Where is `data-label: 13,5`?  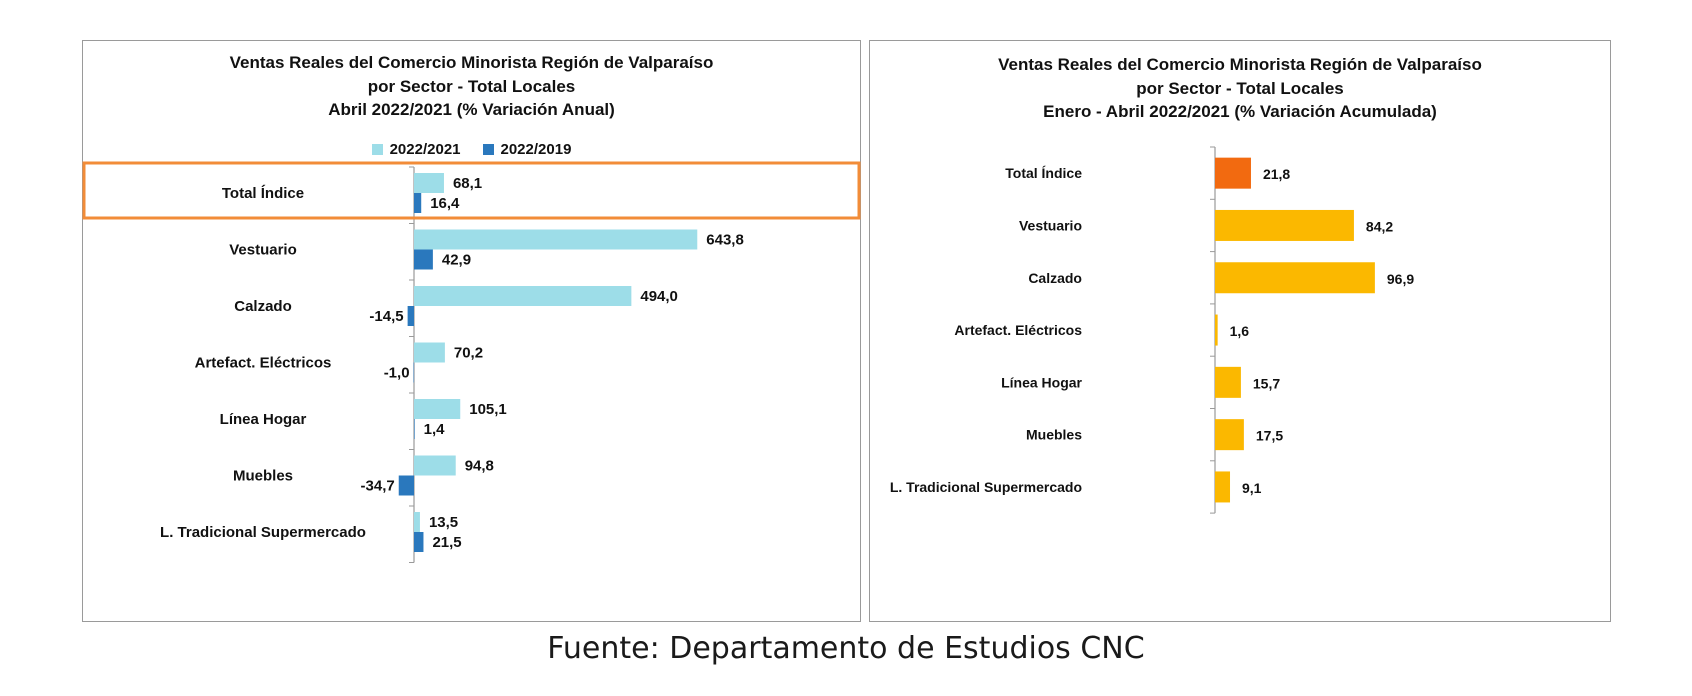
data-label: 13,5 is located at coordinates (443, 522).